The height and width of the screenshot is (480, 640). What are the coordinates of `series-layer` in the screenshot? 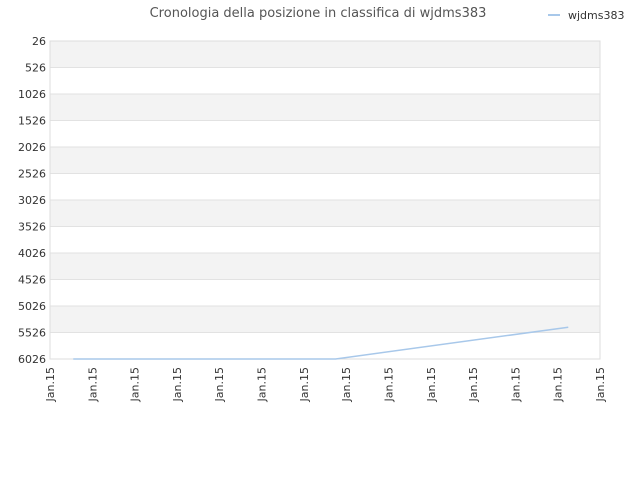 It's located at (321, 343).